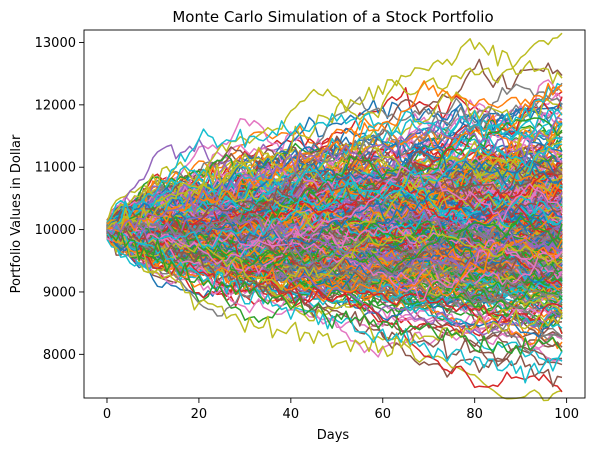 This screenshot has height=453, width=589. What do you see at coordinates (107, 414) in the screenshot?
I see `x-tick-label: 0` at bounding box center [107, 414].